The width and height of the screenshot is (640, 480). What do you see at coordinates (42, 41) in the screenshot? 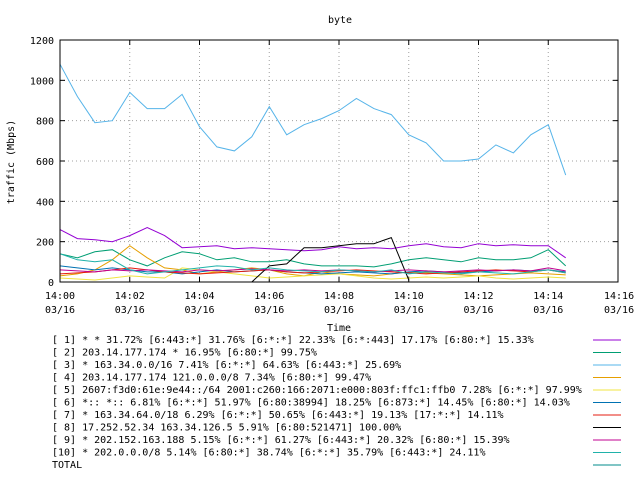
I see `y-tick-label: 1200` at bounding box center [42, 41].